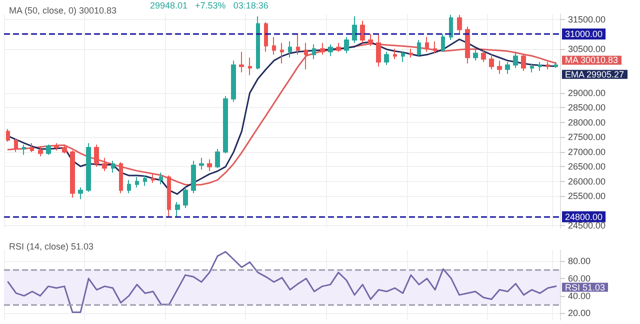 The image size is (640, 324). I want to click on y-tick-label: 24500.00, so click(587, 225).